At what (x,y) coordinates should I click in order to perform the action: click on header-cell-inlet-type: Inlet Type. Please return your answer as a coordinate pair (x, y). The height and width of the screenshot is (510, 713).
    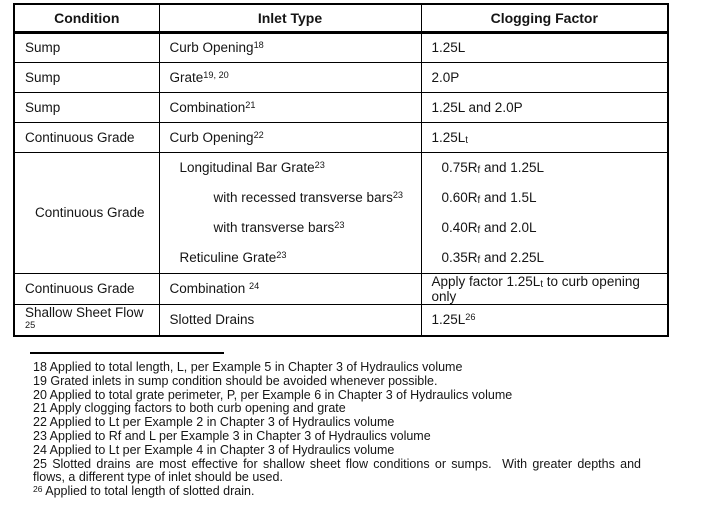
    Looking at the image, I should click on (290, 18).